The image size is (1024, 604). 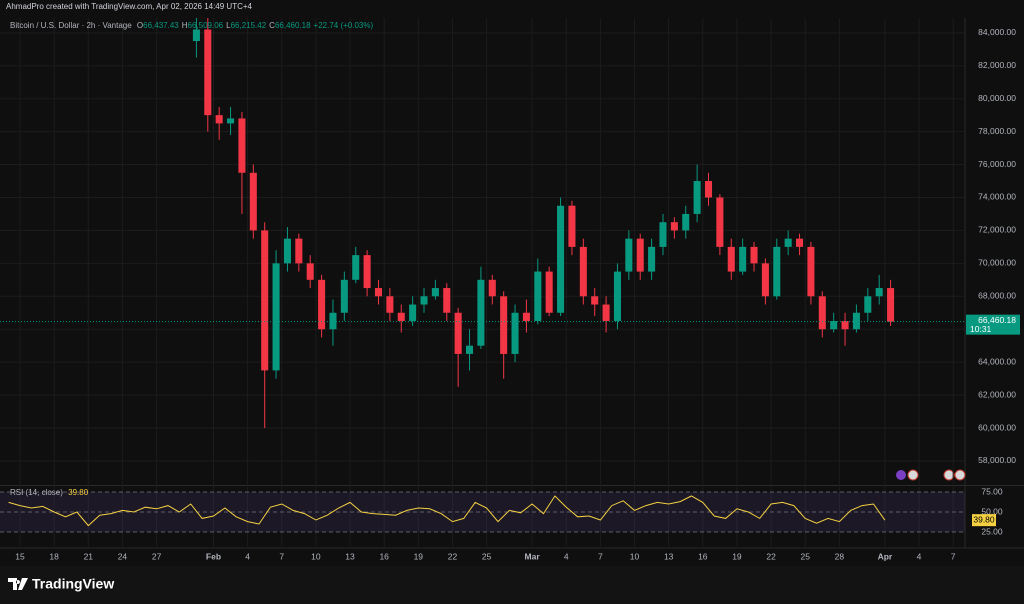 What do you see at coordinates (293, 25) in the screenshot?
I see `legend-value: 66,460.18` at bounding box center [293, 25].